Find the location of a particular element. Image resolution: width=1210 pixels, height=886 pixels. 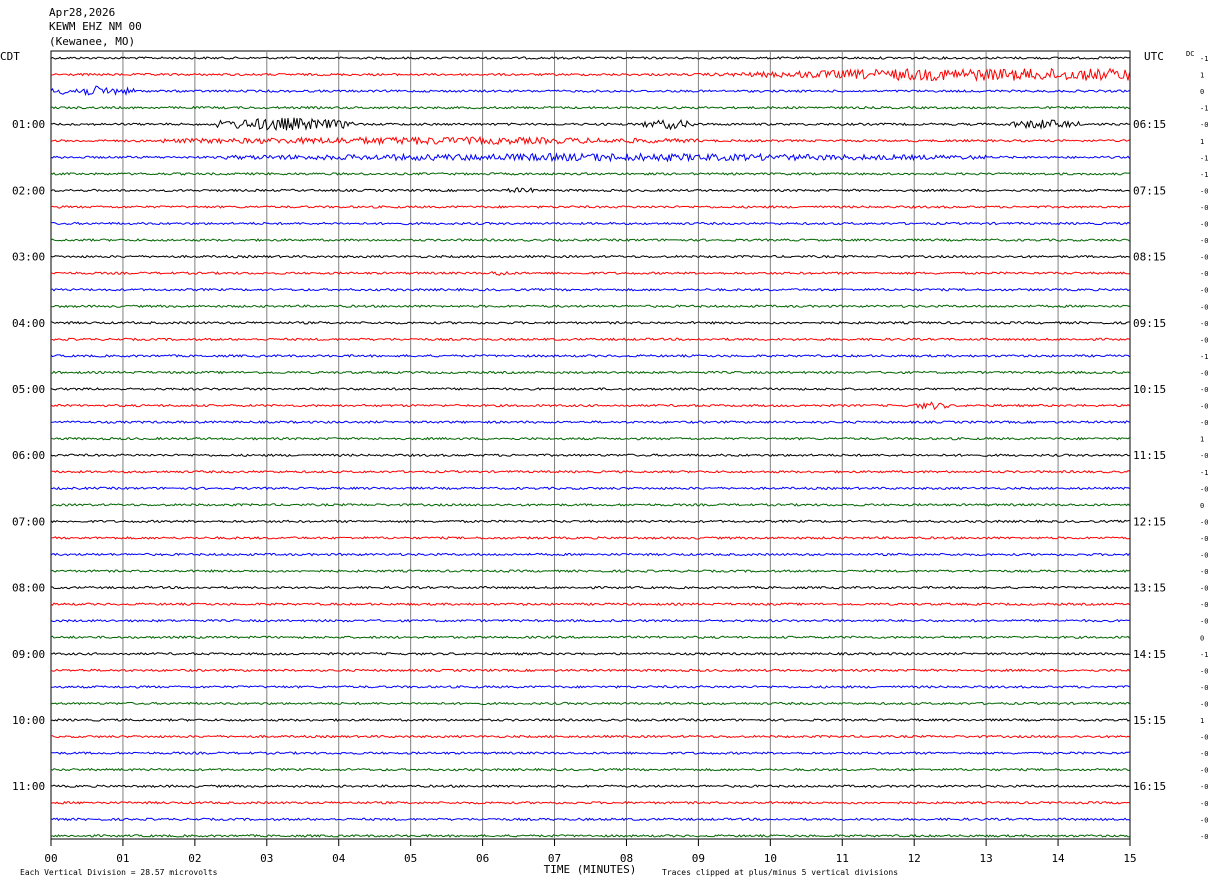

dc-offset-18: -1 is located at coordinates (1204, 357).